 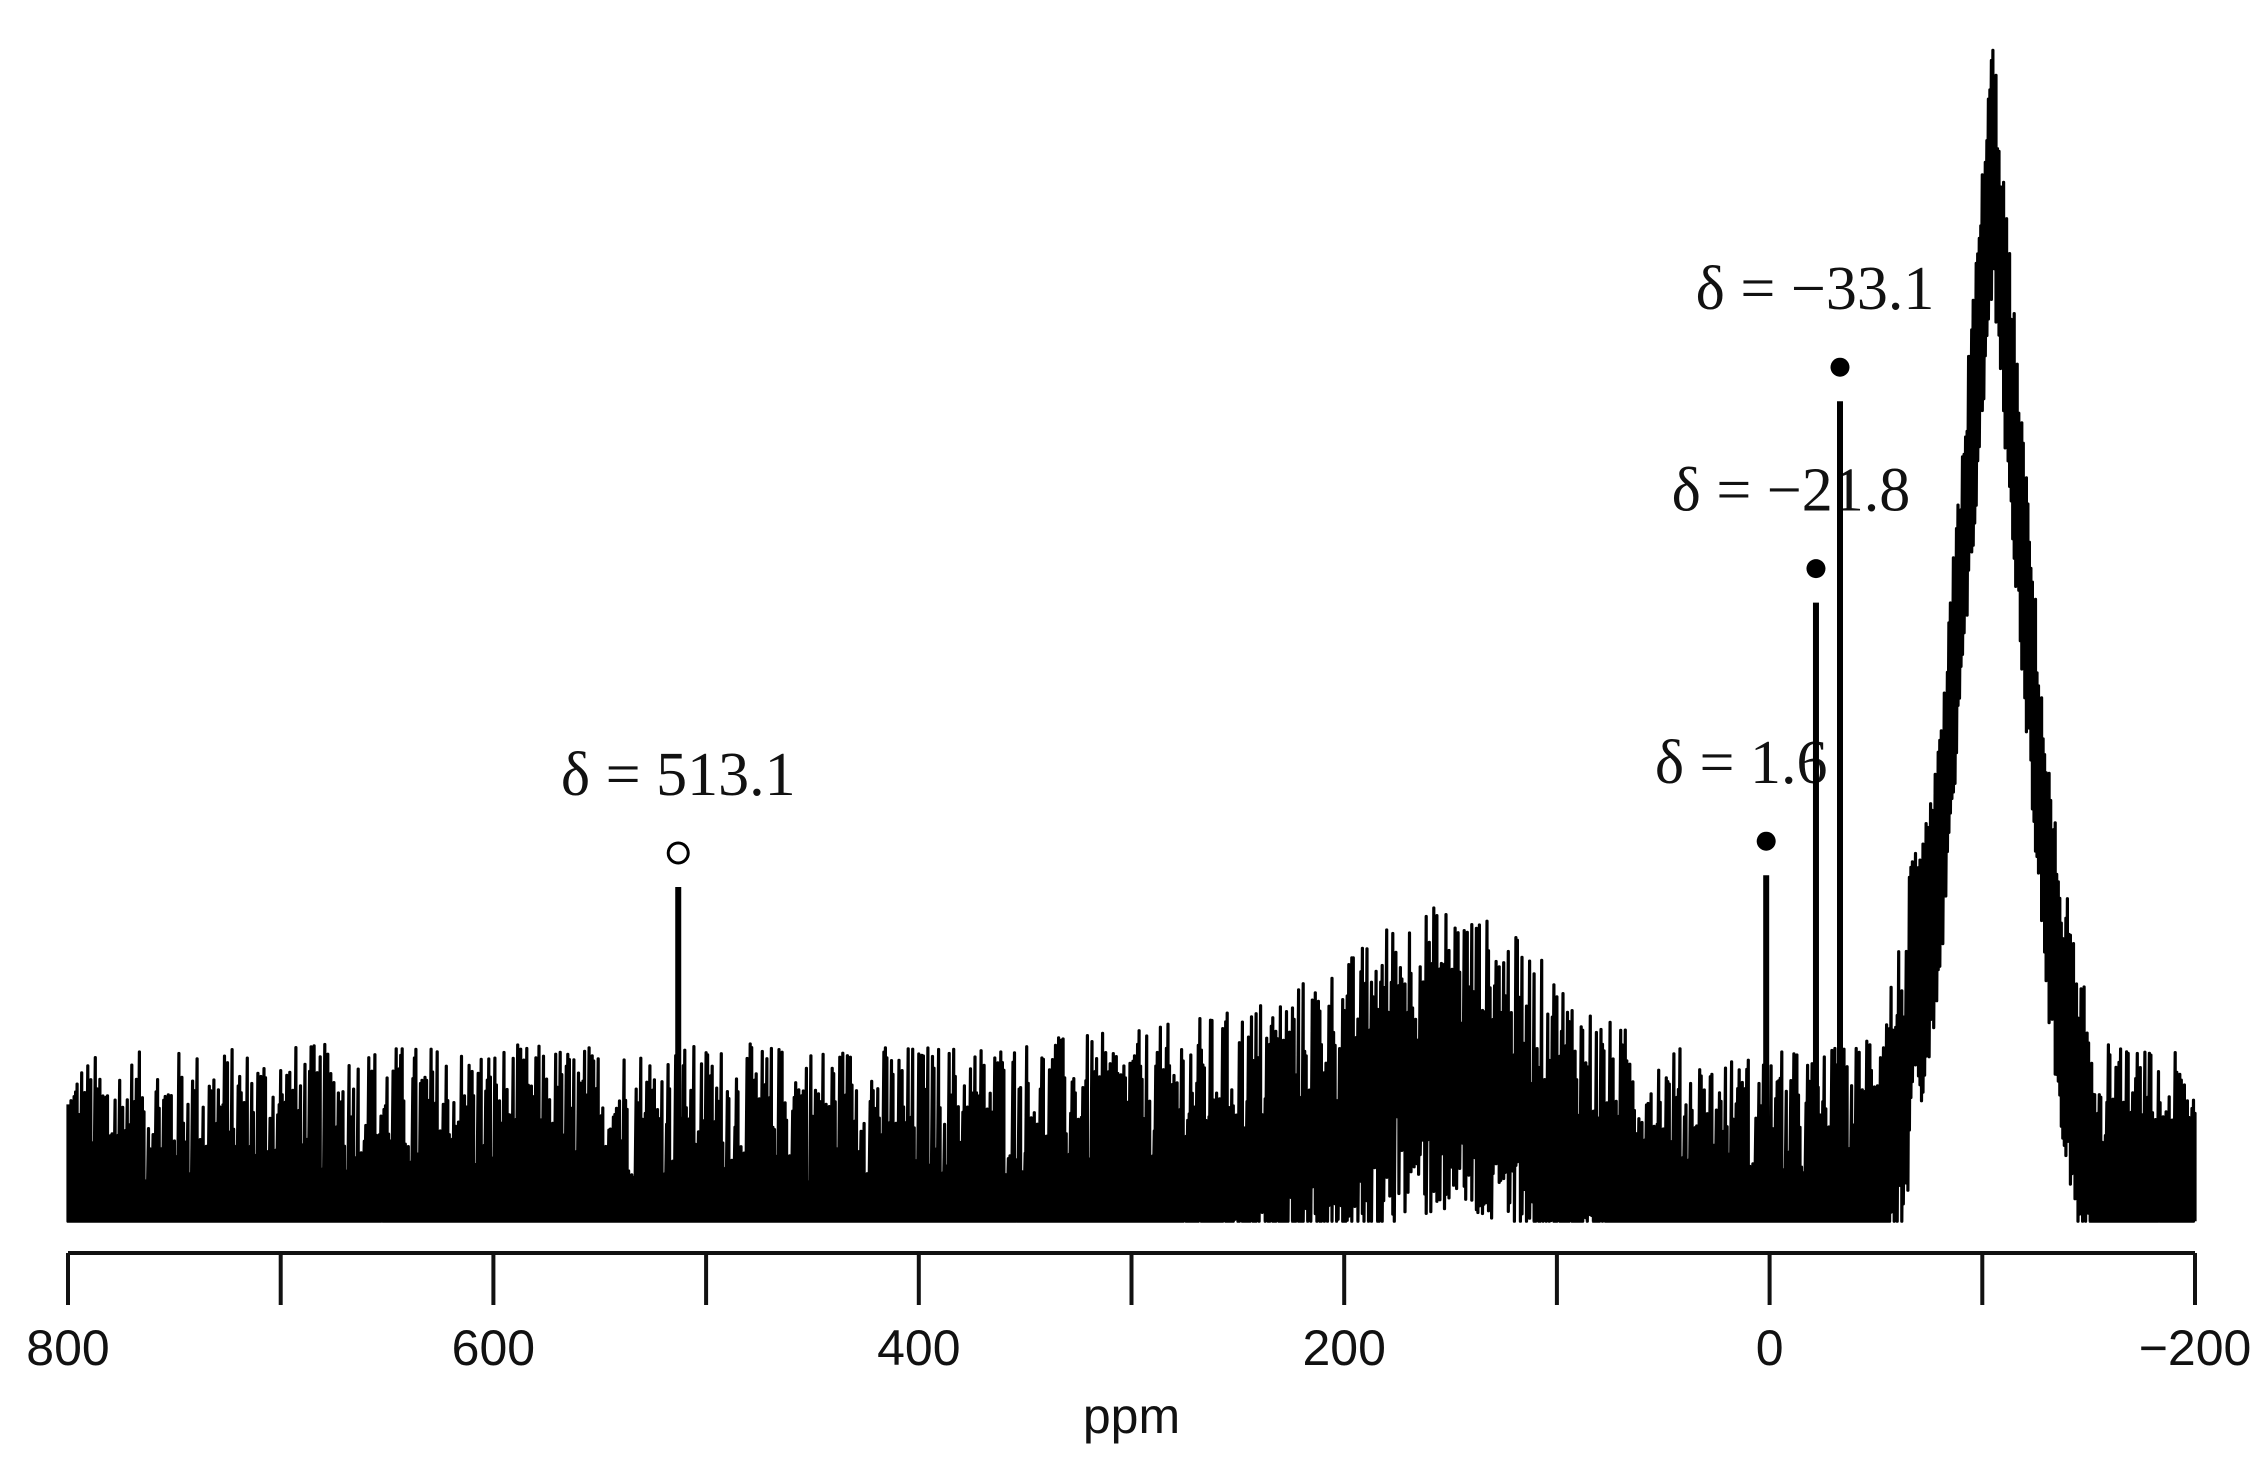 I want to click on x-axis: 800 600 400 200 0 −200 ppm, so click(x=1138, y=1347).